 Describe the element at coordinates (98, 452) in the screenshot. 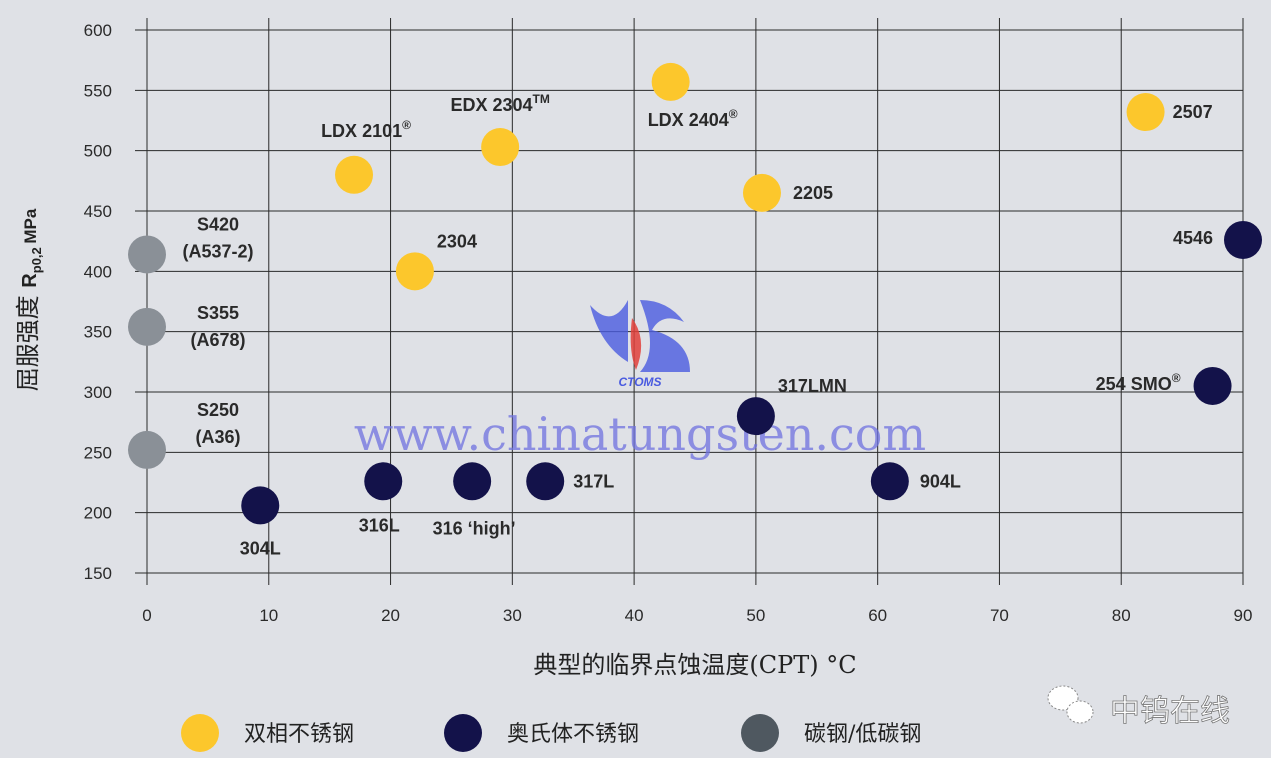

I see `y-tick-label: 250` at that location.